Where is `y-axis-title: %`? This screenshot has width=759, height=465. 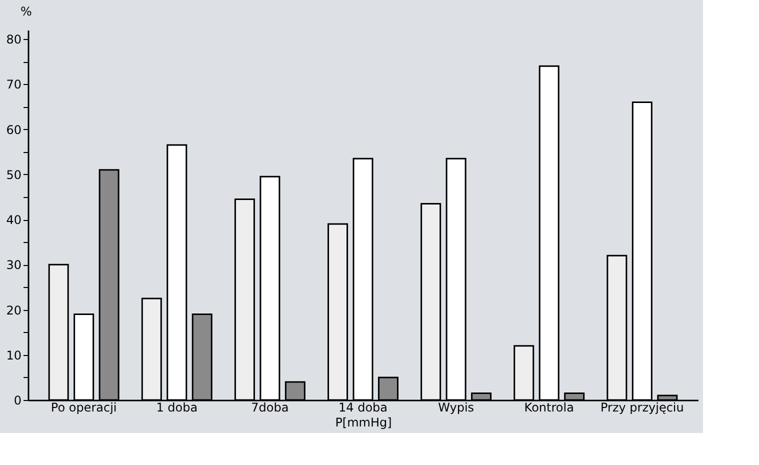
y-axis-title: % is located at coordinates (26, 11).